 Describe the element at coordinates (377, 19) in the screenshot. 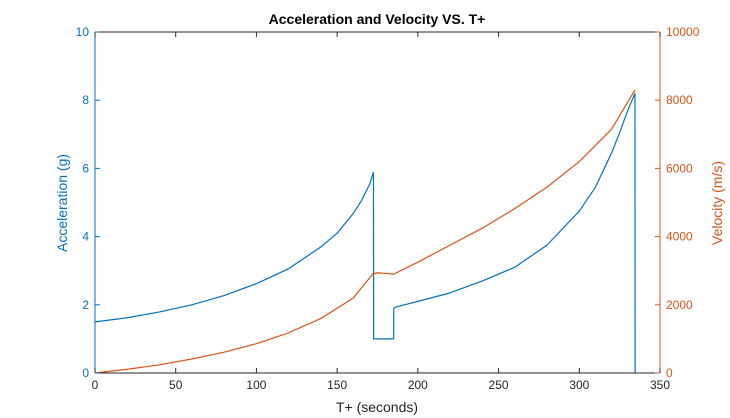

I see `chart-title: Acceleration and Velocity VS. T+` at that location.